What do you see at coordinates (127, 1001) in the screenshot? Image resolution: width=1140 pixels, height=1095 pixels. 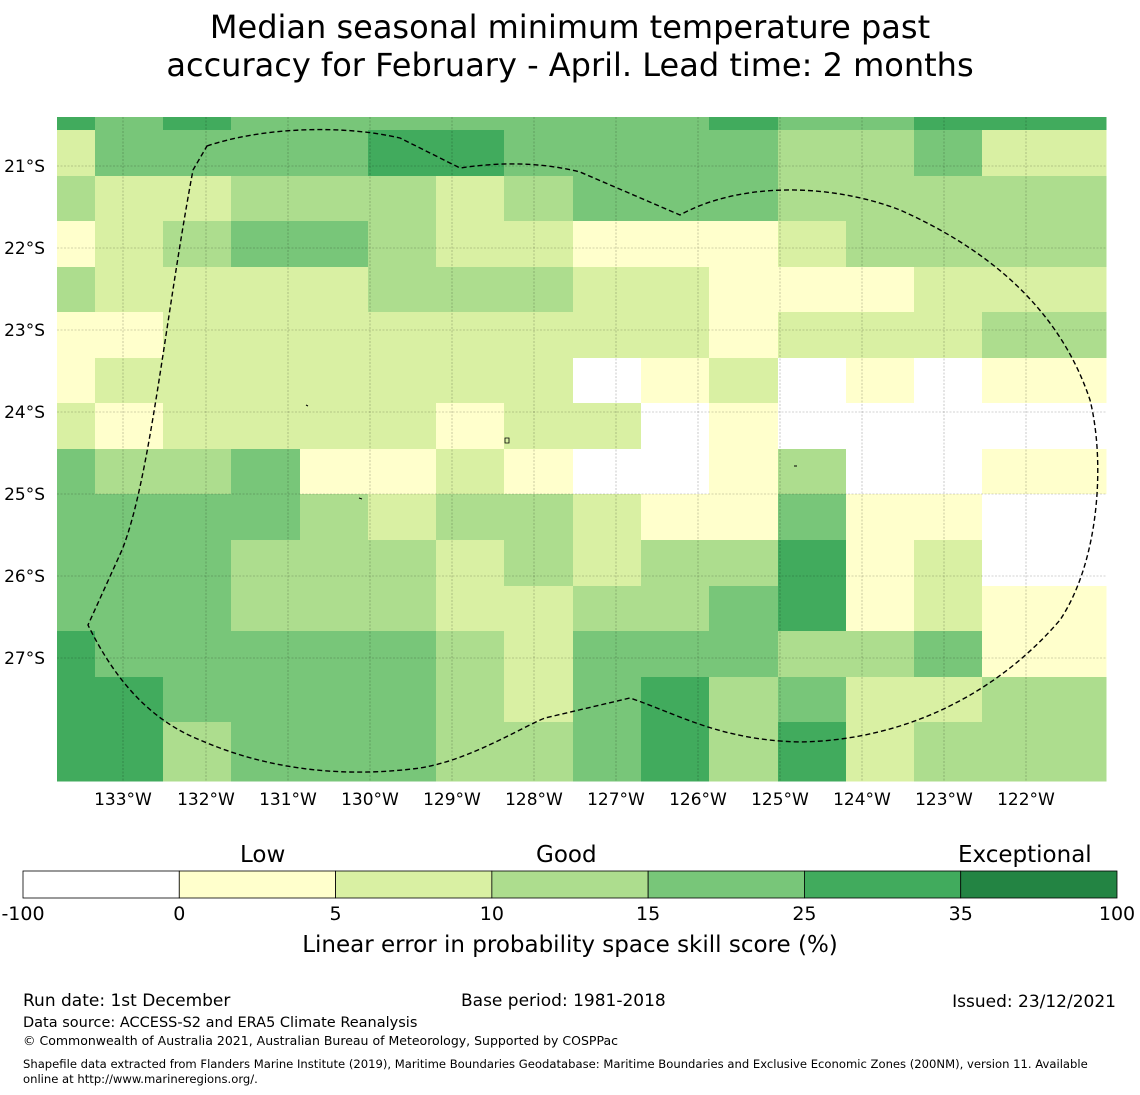 I see `run-date: Run date: 1st December` at bounding box center [127, 1001].